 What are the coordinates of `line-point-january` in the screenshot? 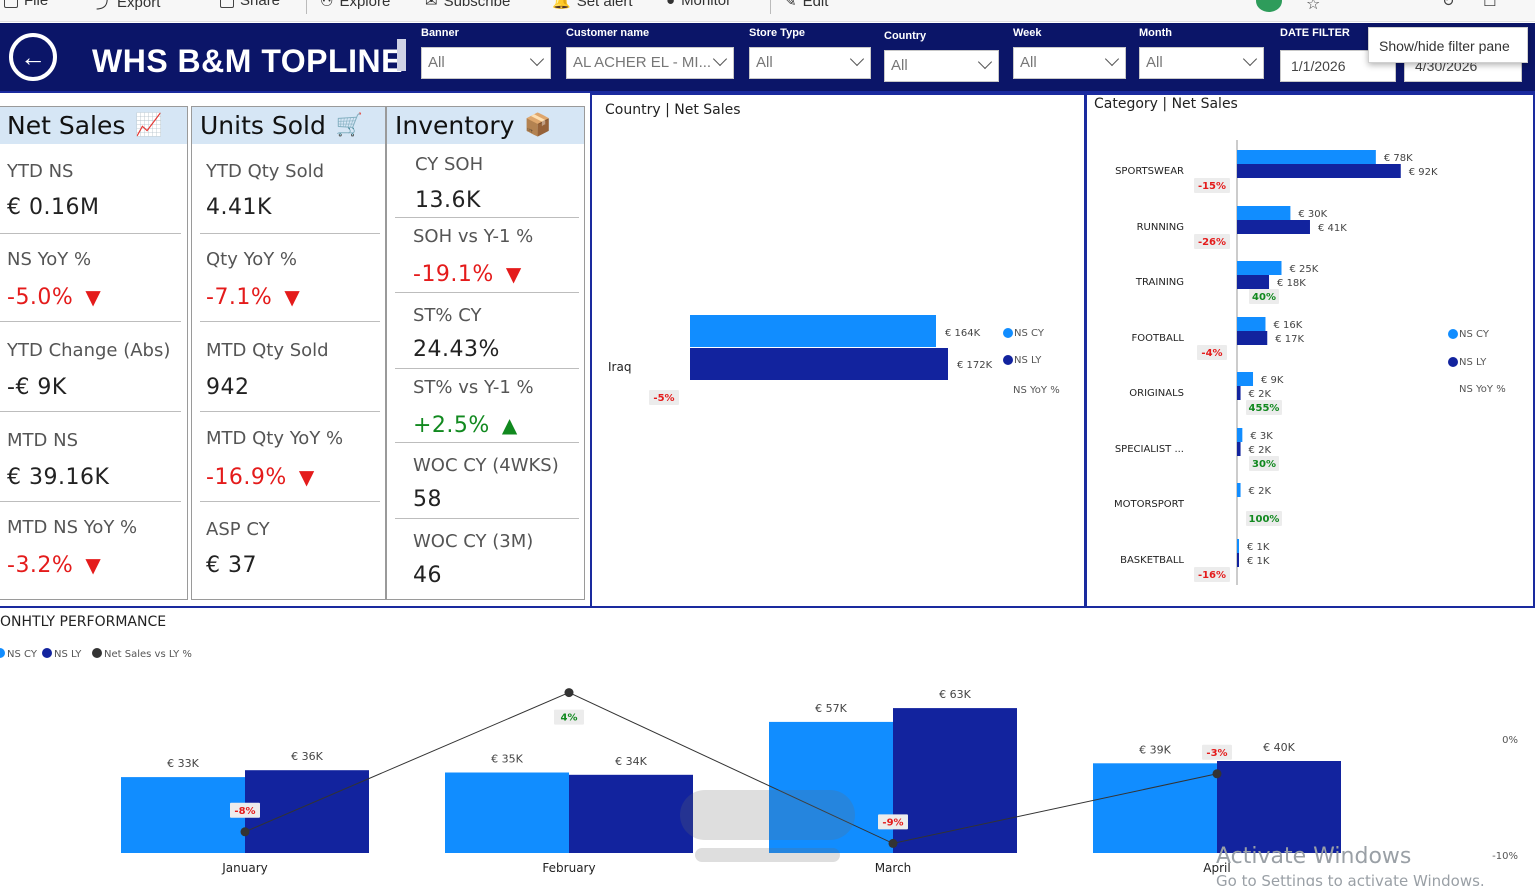 It's located at (245, 832).